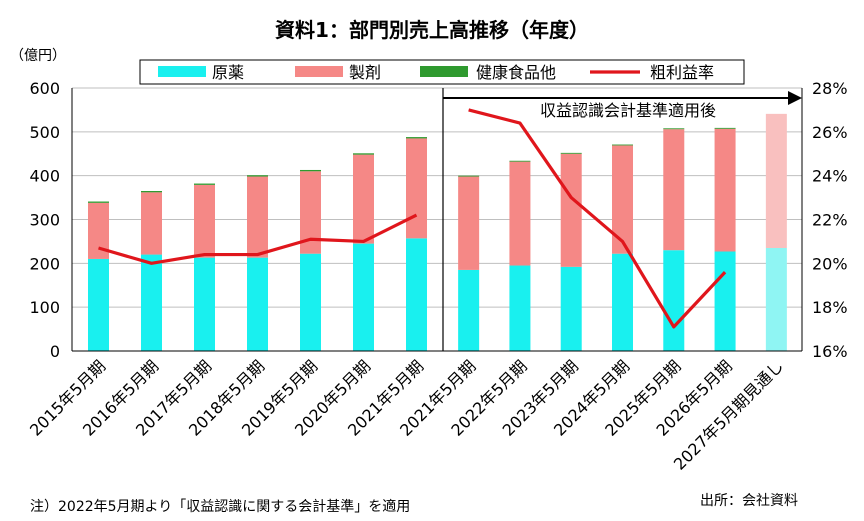 The height and width of the screenshot is (521, 864). Describe the element at coordinates (55, 351) in the screenshot. I see `left-tick-label: 0` at that location.